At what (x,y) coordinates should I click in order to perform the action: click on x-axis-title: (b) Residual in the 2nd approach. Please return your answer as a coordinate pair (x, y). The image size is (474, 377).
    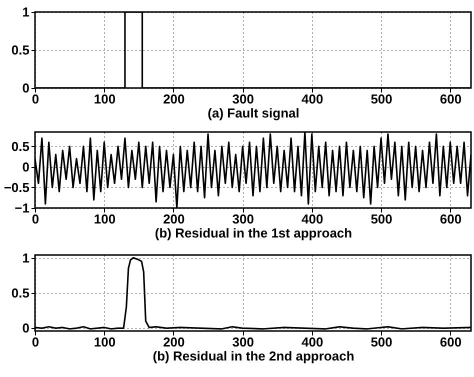
    Looking at the image, I should click on (253, 356).